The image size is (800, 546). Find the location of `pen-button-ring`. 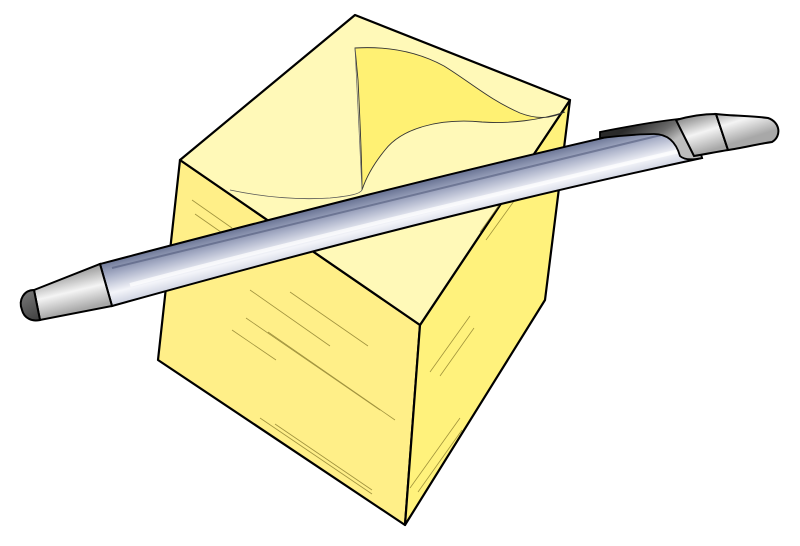

pen-button-ring is located at coordinates (722, 132).